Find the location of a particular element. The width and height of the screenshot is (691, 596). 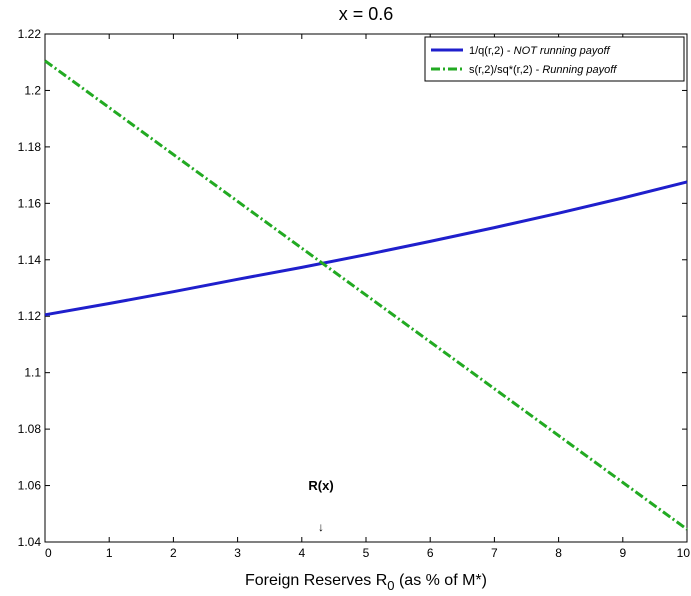

y-tick-label: 1.04 is located at coordinates (30, 542).